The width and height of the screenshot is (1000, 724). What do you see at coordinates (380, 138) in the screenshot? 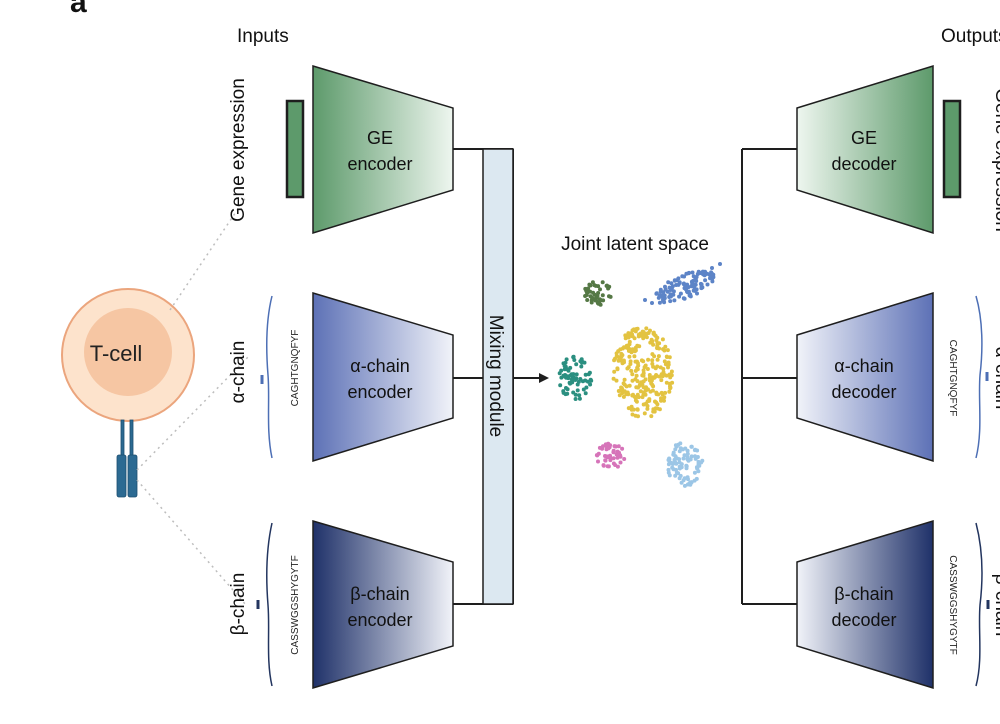
I see `ge-encoder-title: GE` at bounding box center [380, 138].